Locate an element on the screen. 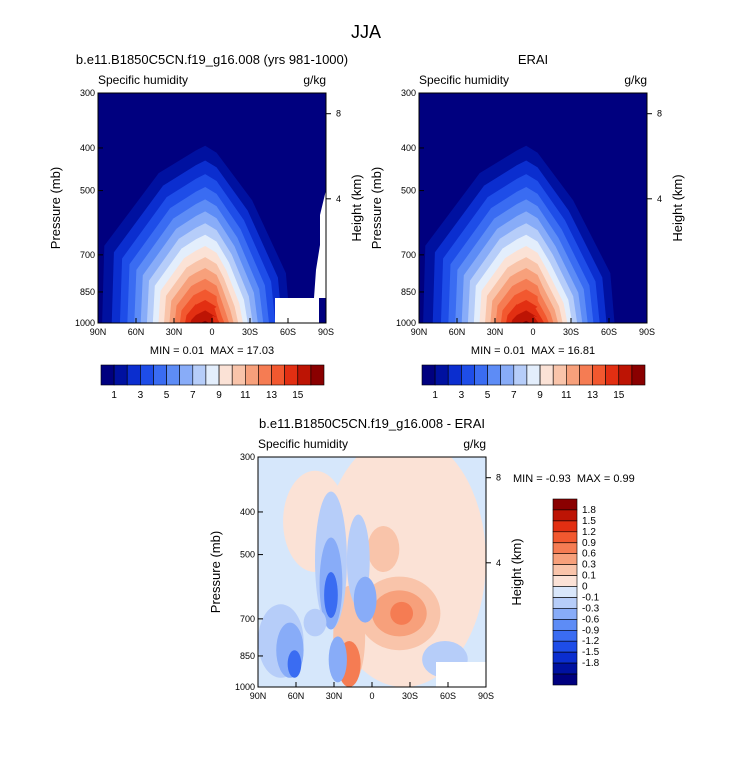 The height and width of the screenshot is (784, 733). min-max-readout: MIN = 0.01 MAX = 16.81 is located at coordinates (533, 351).